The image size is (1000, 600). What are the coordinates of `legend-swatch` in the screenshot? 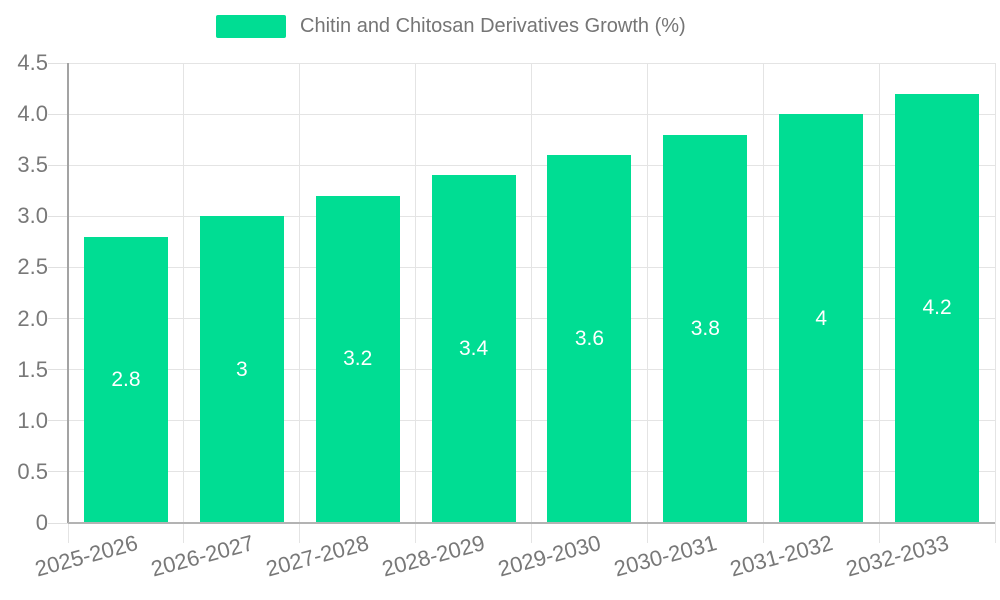 It's located at (251, 26).